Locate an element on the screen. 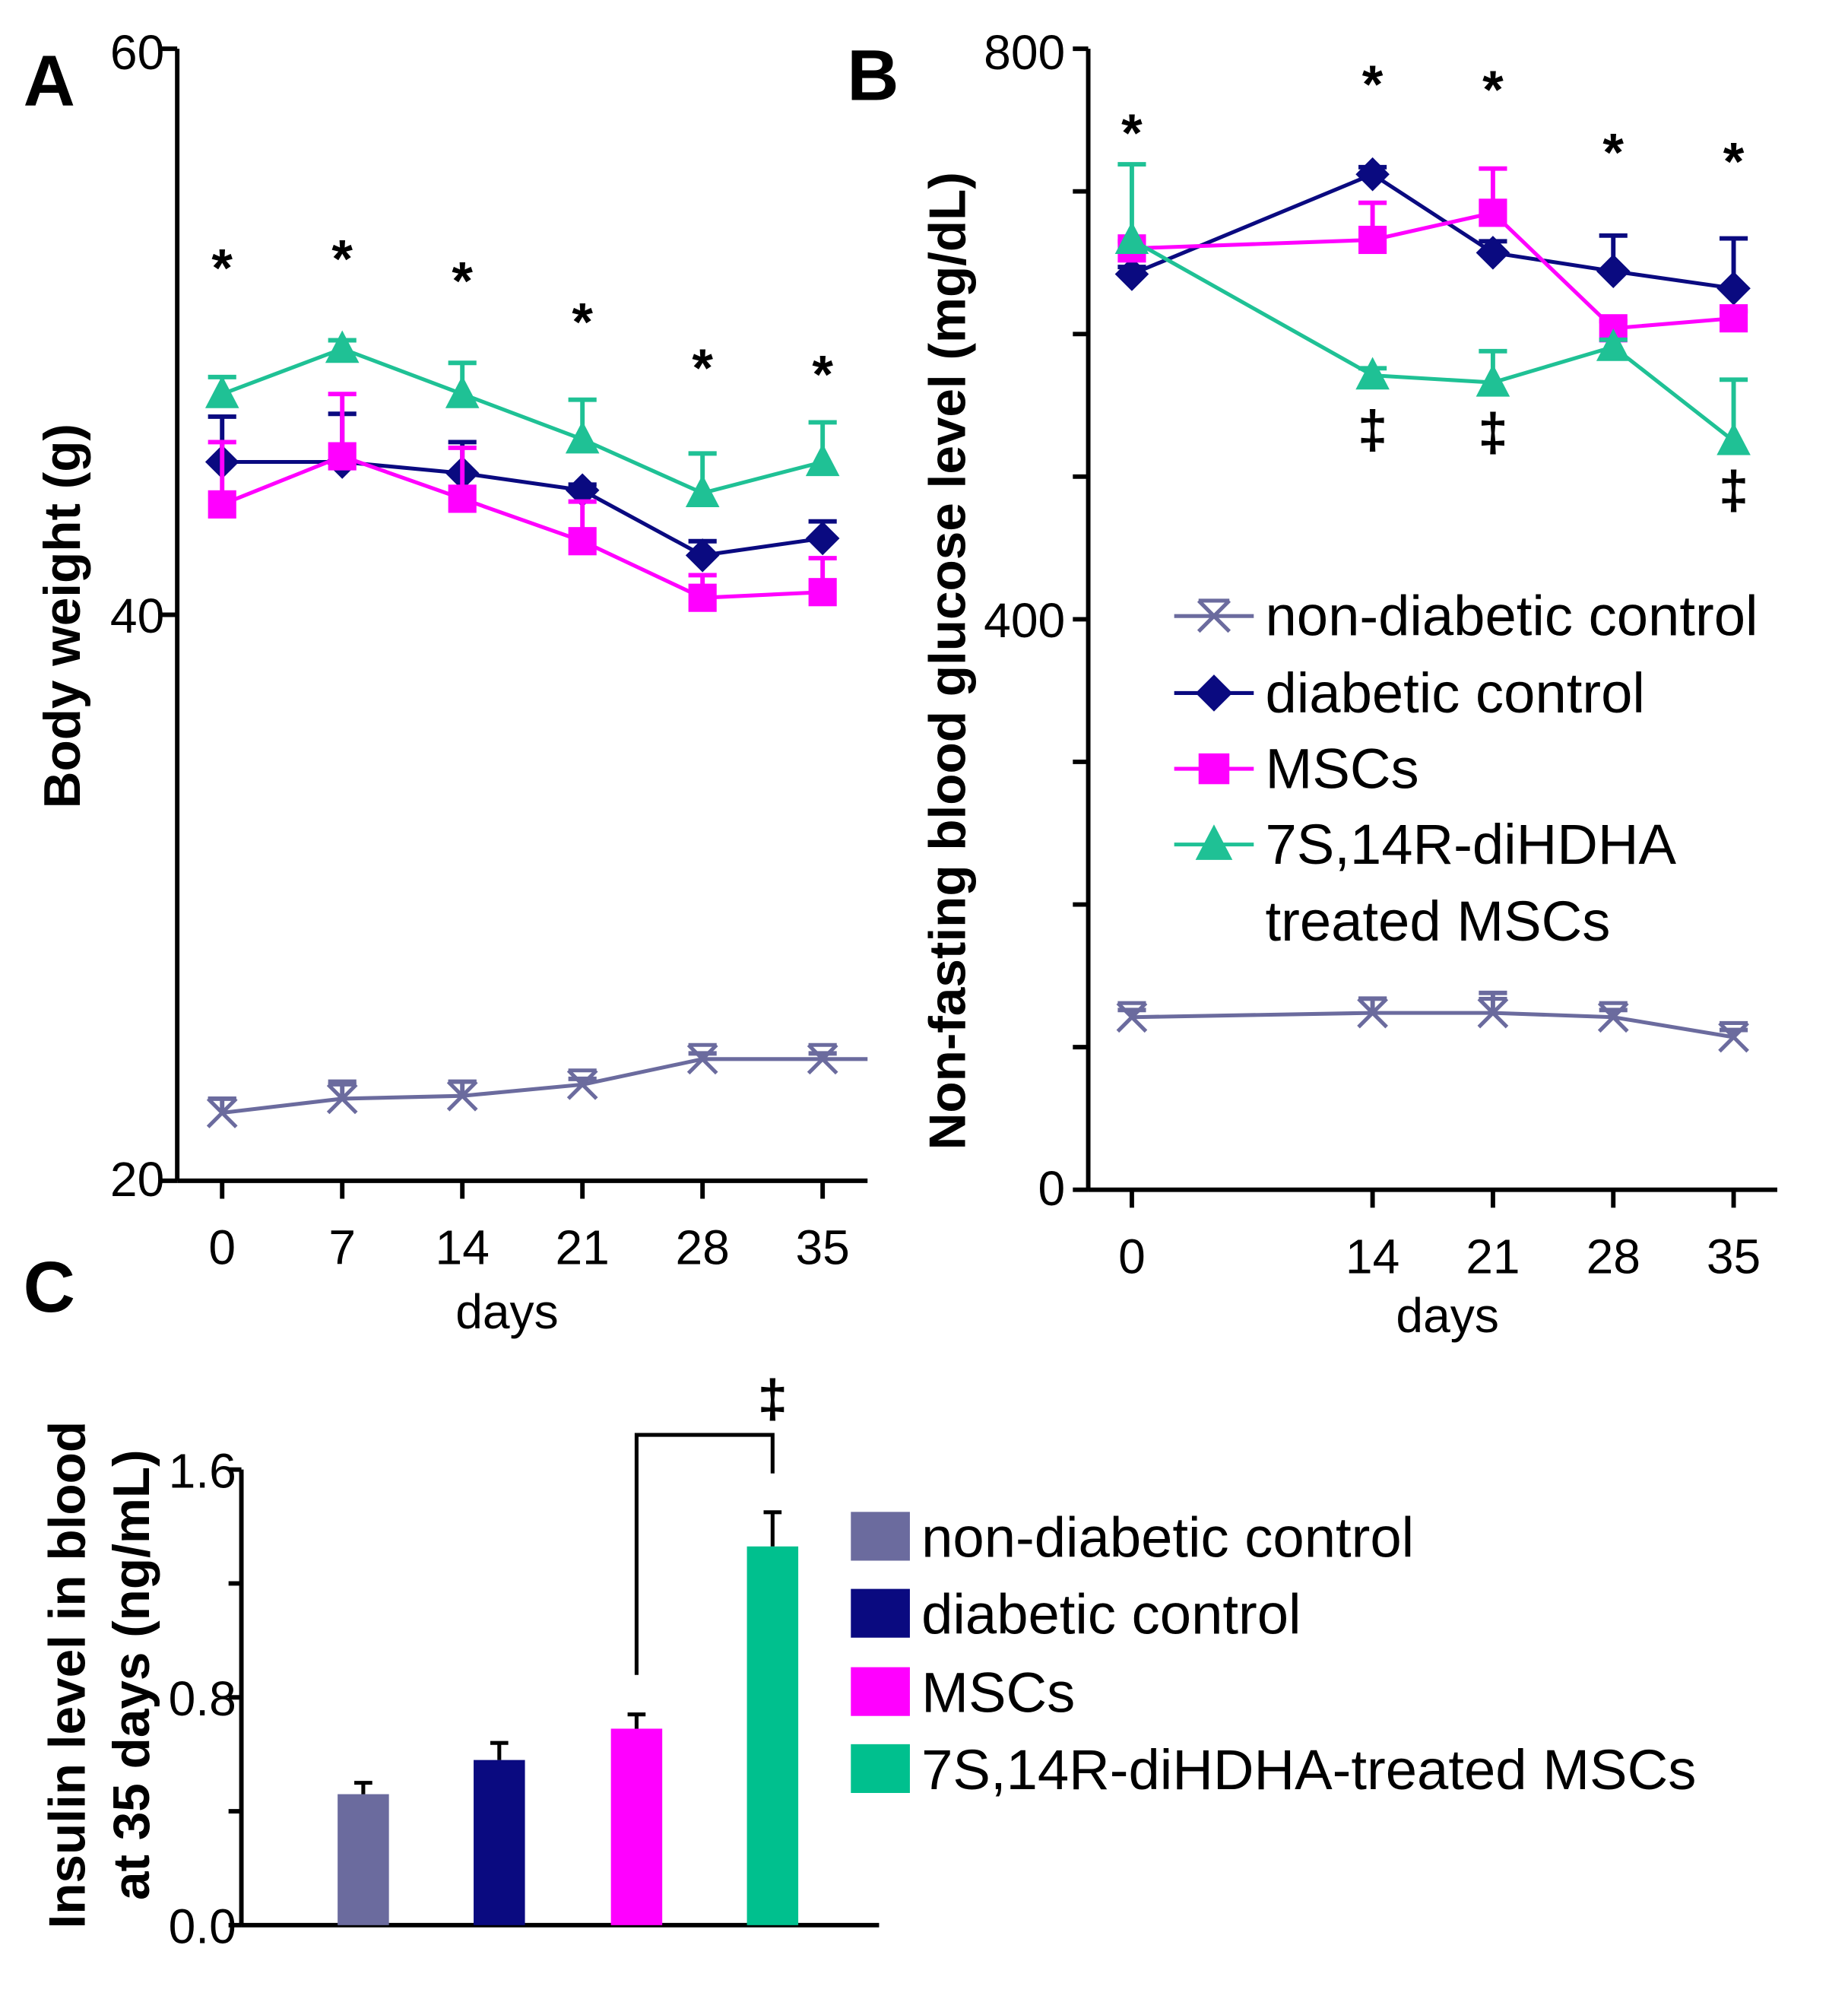 This screenshot has height=2015, width=1848. legend-item-treated_bar: 7S,14R-diHDHA-treated MSCs is located at coordinates (1273, 1769).